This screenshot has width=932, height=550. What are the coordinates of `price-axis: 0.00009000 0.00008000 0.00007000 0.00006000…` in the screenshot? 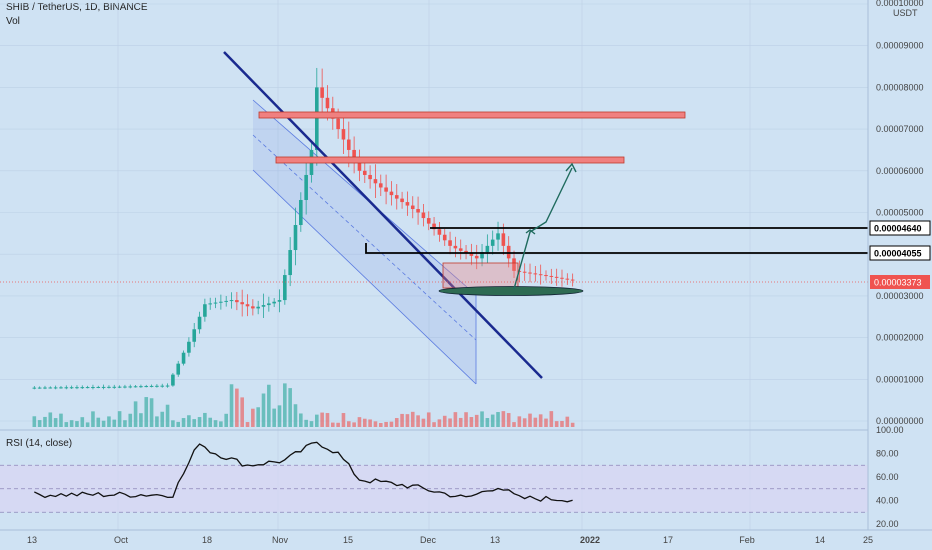 It's located at (899, 265).